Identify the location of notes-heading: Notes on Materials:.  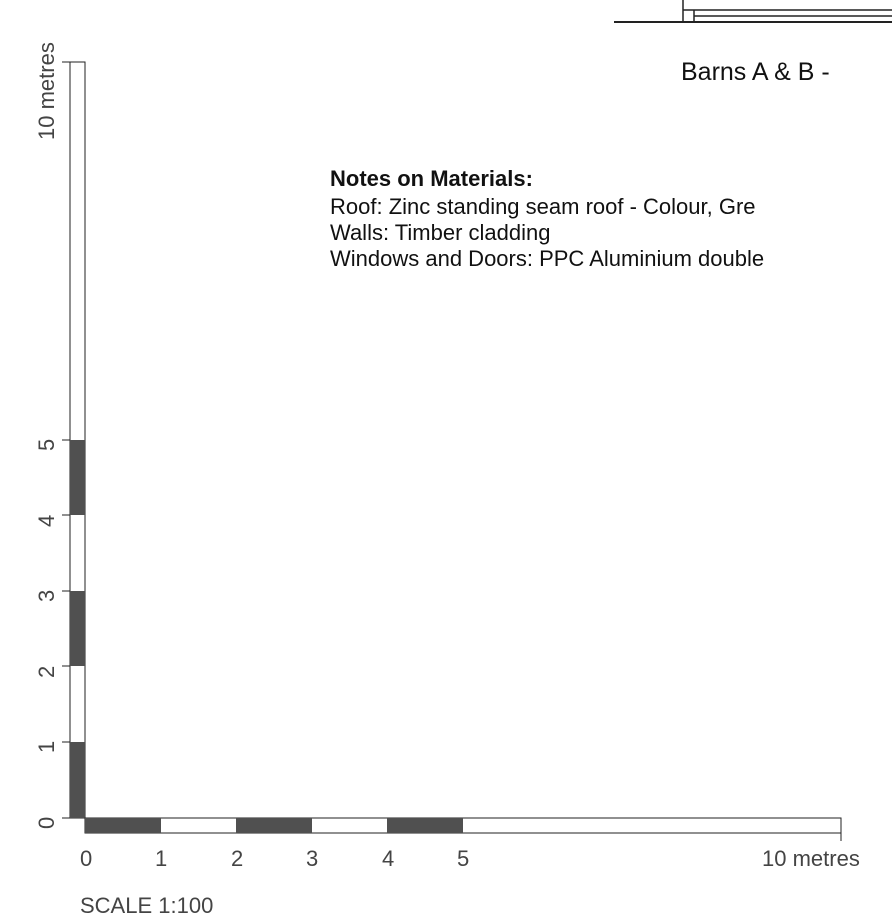
(431, 178).